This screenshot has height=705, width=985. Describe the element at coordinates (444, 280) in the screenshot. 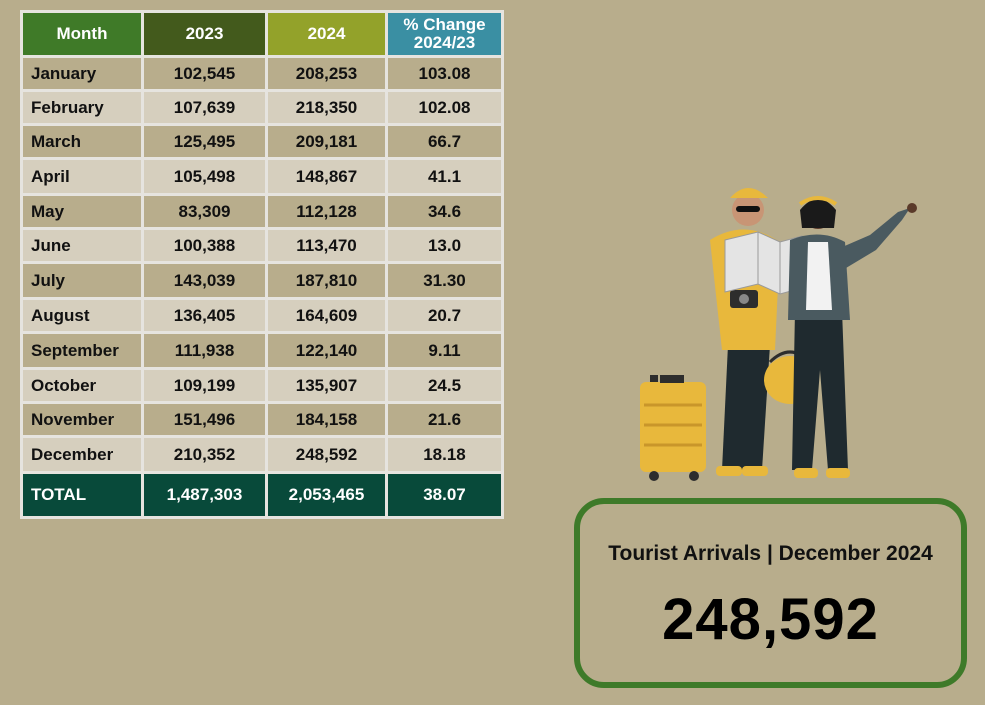

I see `change-cell: 31.30` at that location.